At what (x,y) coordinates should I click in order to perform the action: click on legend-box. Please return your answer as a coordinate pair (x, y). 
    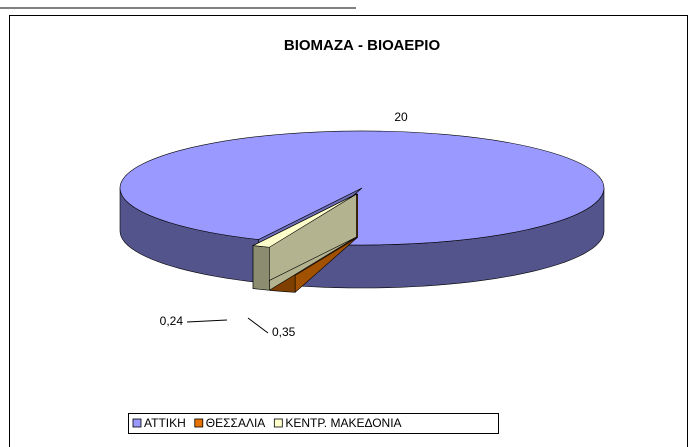
    Looking at the image, I should click on (313, 423).